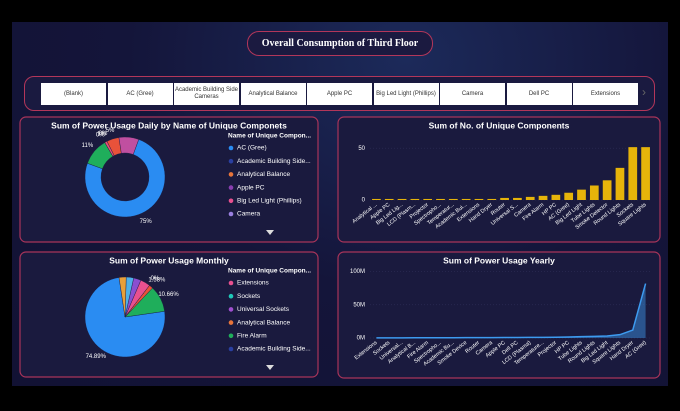 This screenshot has height=411, width=680. Describe the element at coordinates (359, 305) in the screenshot. I see `y-tick-label: 50M` at that location.